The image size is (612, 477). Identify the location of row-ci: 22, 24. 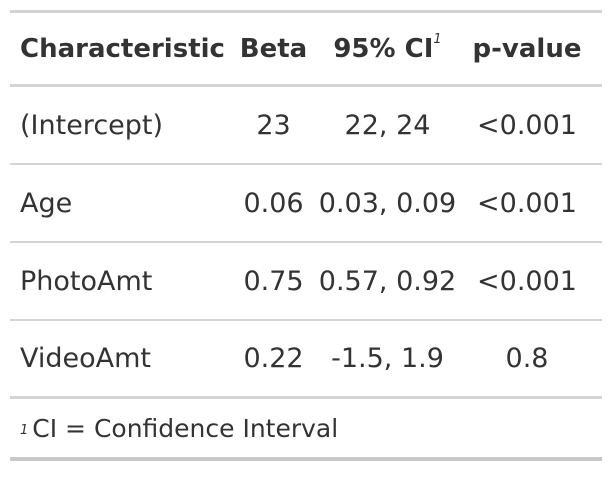
(387, 125).